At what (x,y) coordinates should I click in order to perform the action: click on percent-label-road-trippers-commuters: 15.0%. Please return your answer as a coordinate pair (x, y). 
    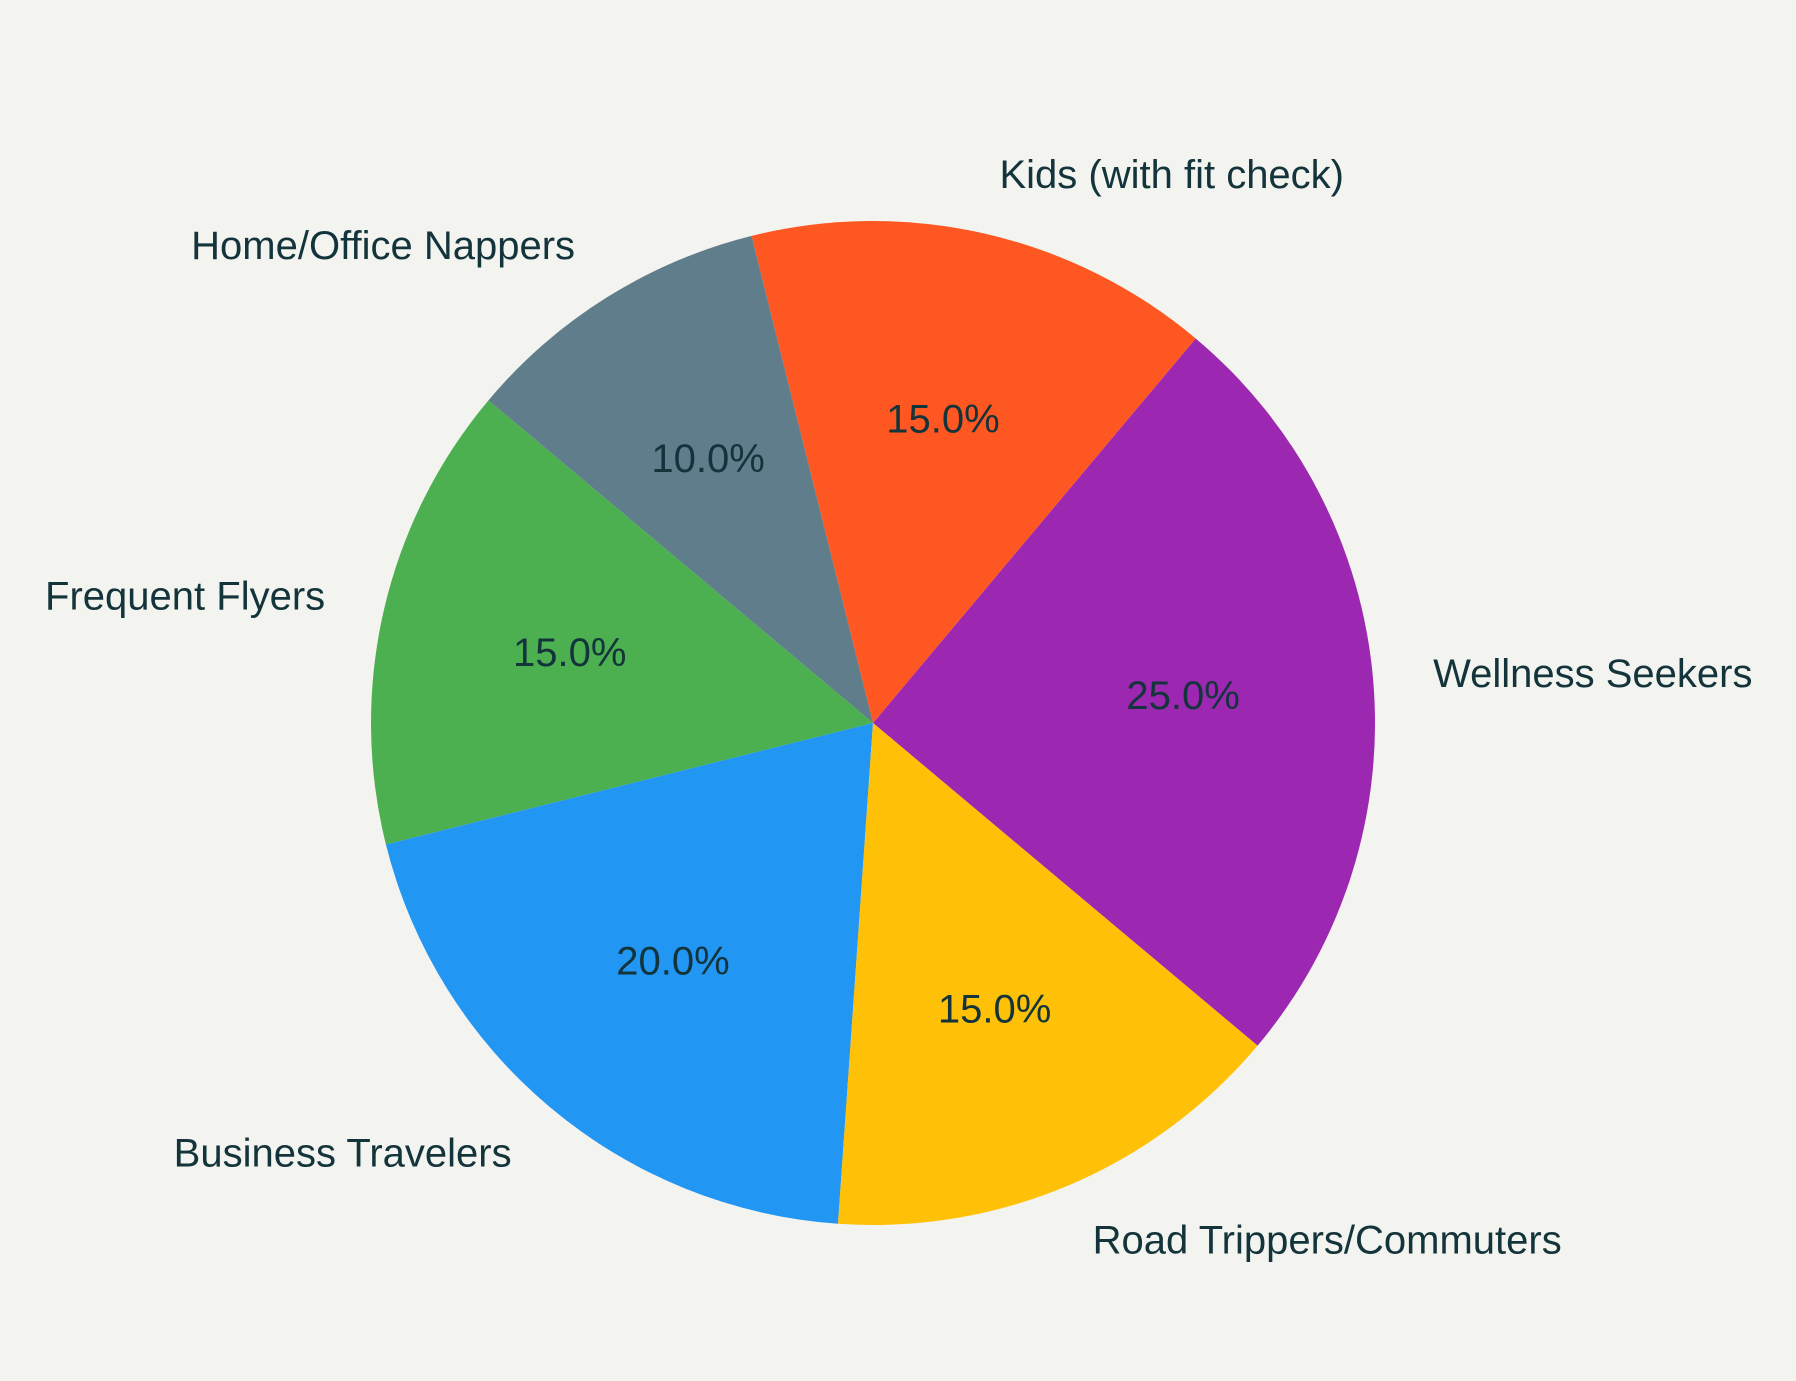
    Looking at the image, I should click on (994, 1009).